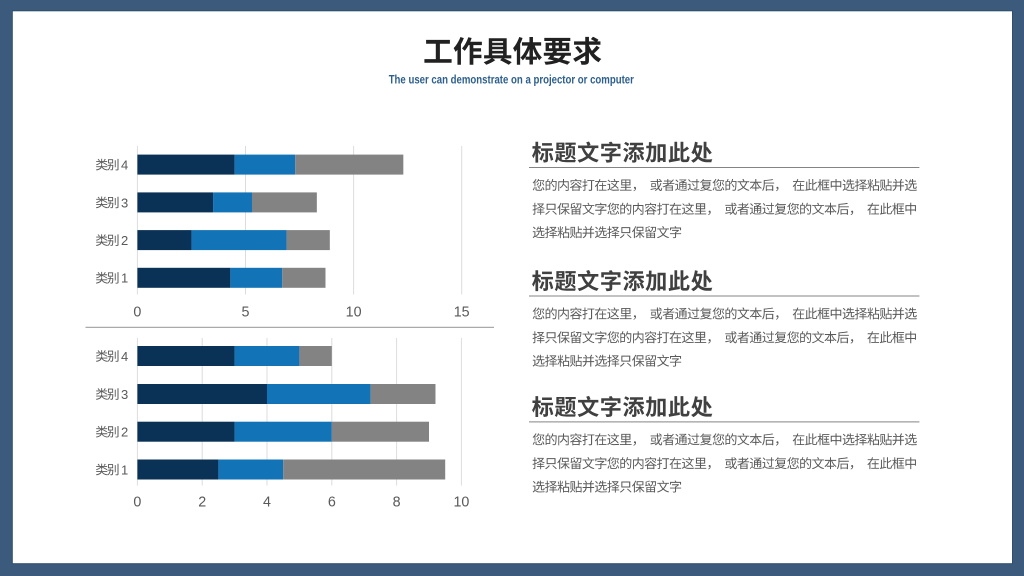 The image size is (1024, 576). What do you see at coordinates (332, 503) in the screenshot?
I see `svg-text: 6` at bounding box center [332, 503].